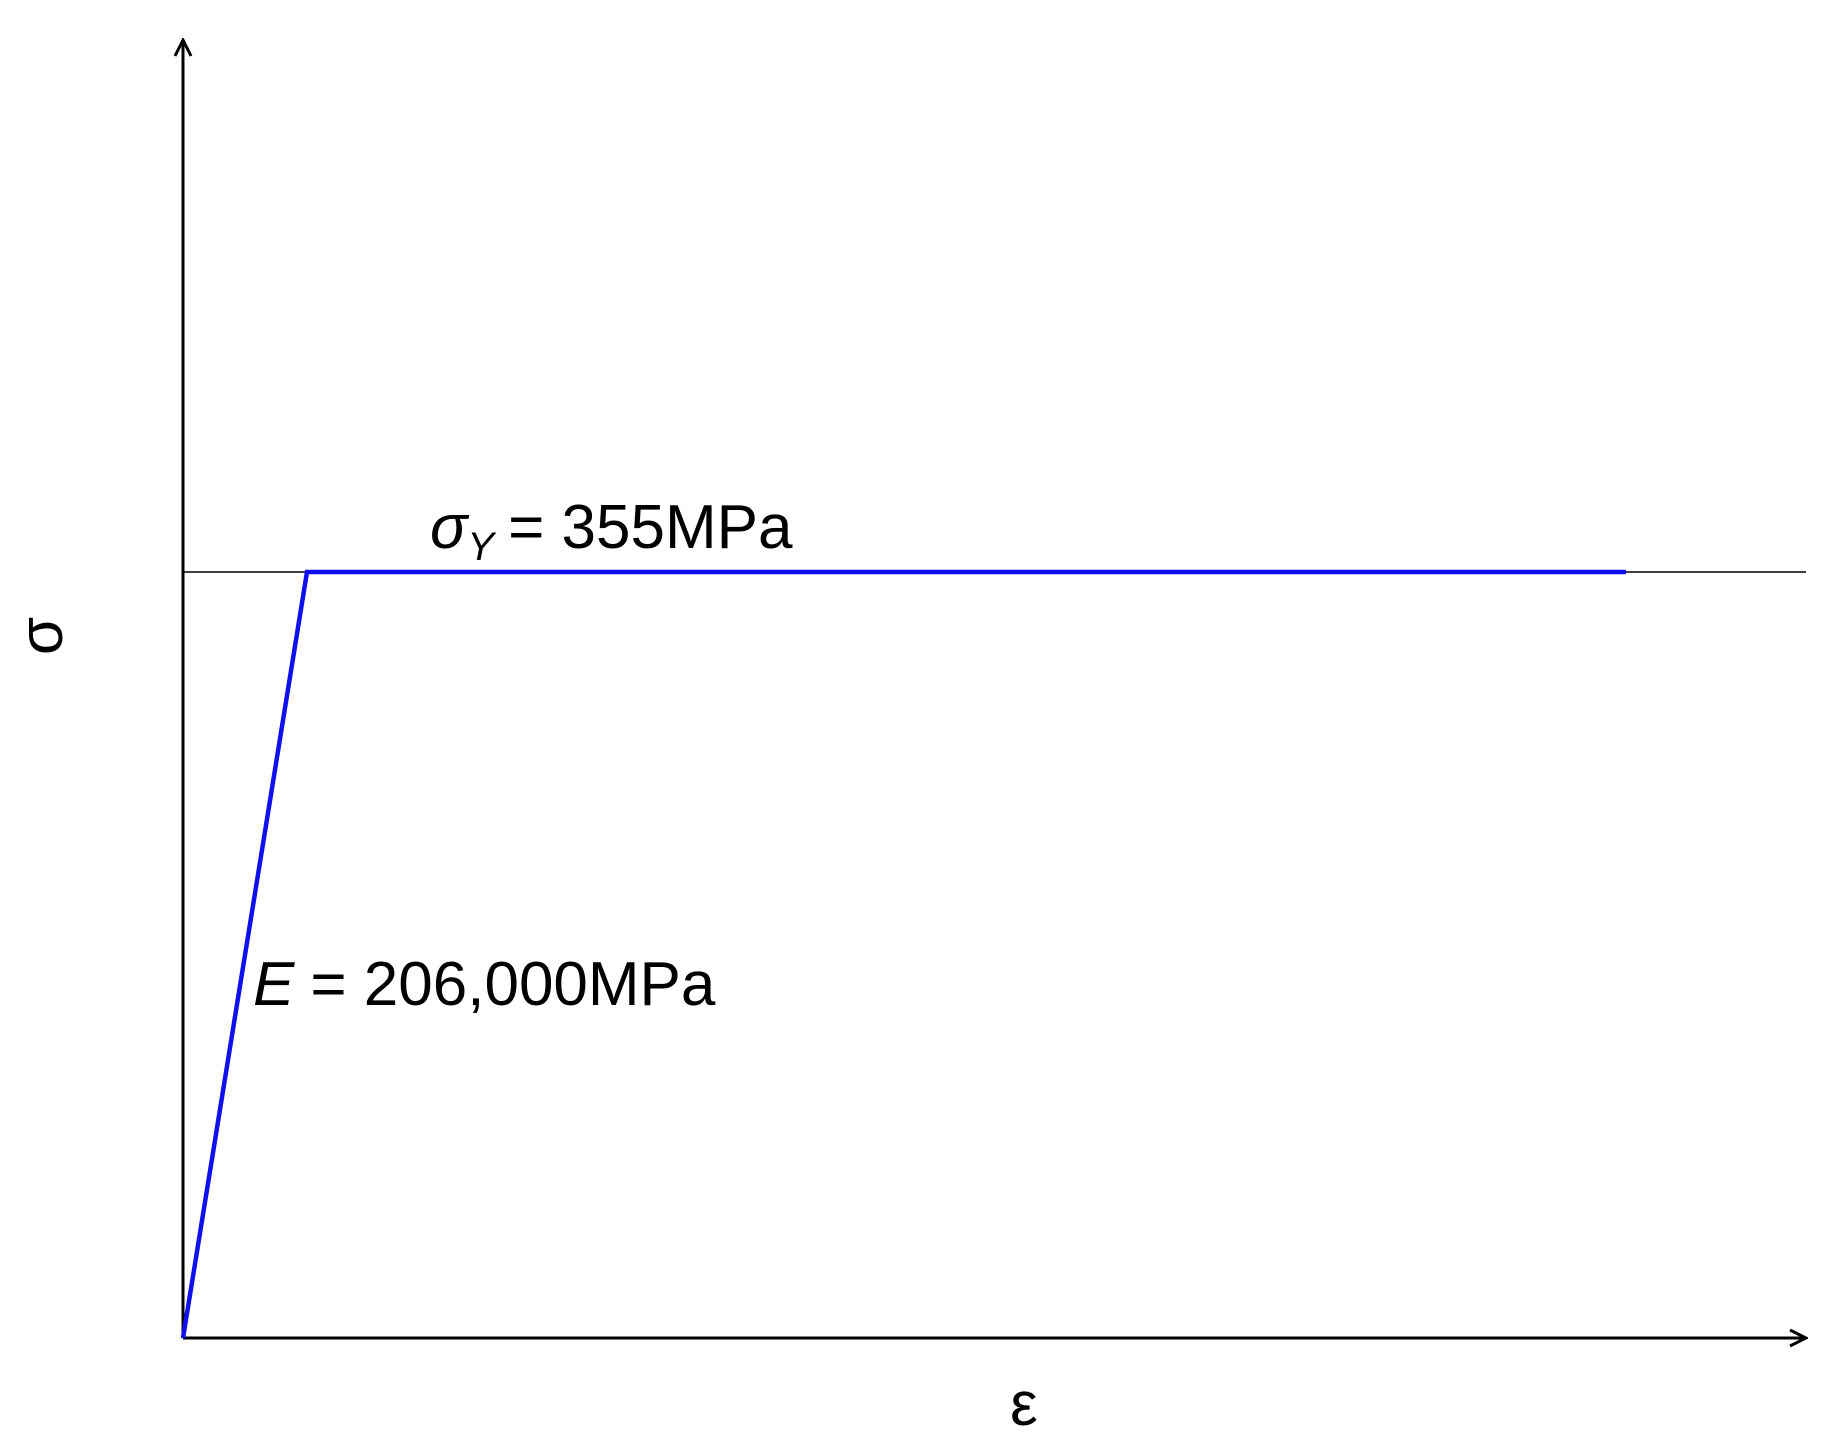 This screenshot has width=1841, height=1456. Describe the element at coordinates (650, 527) in the screenshot. I see `yield-value: = 355MPa` at that location.